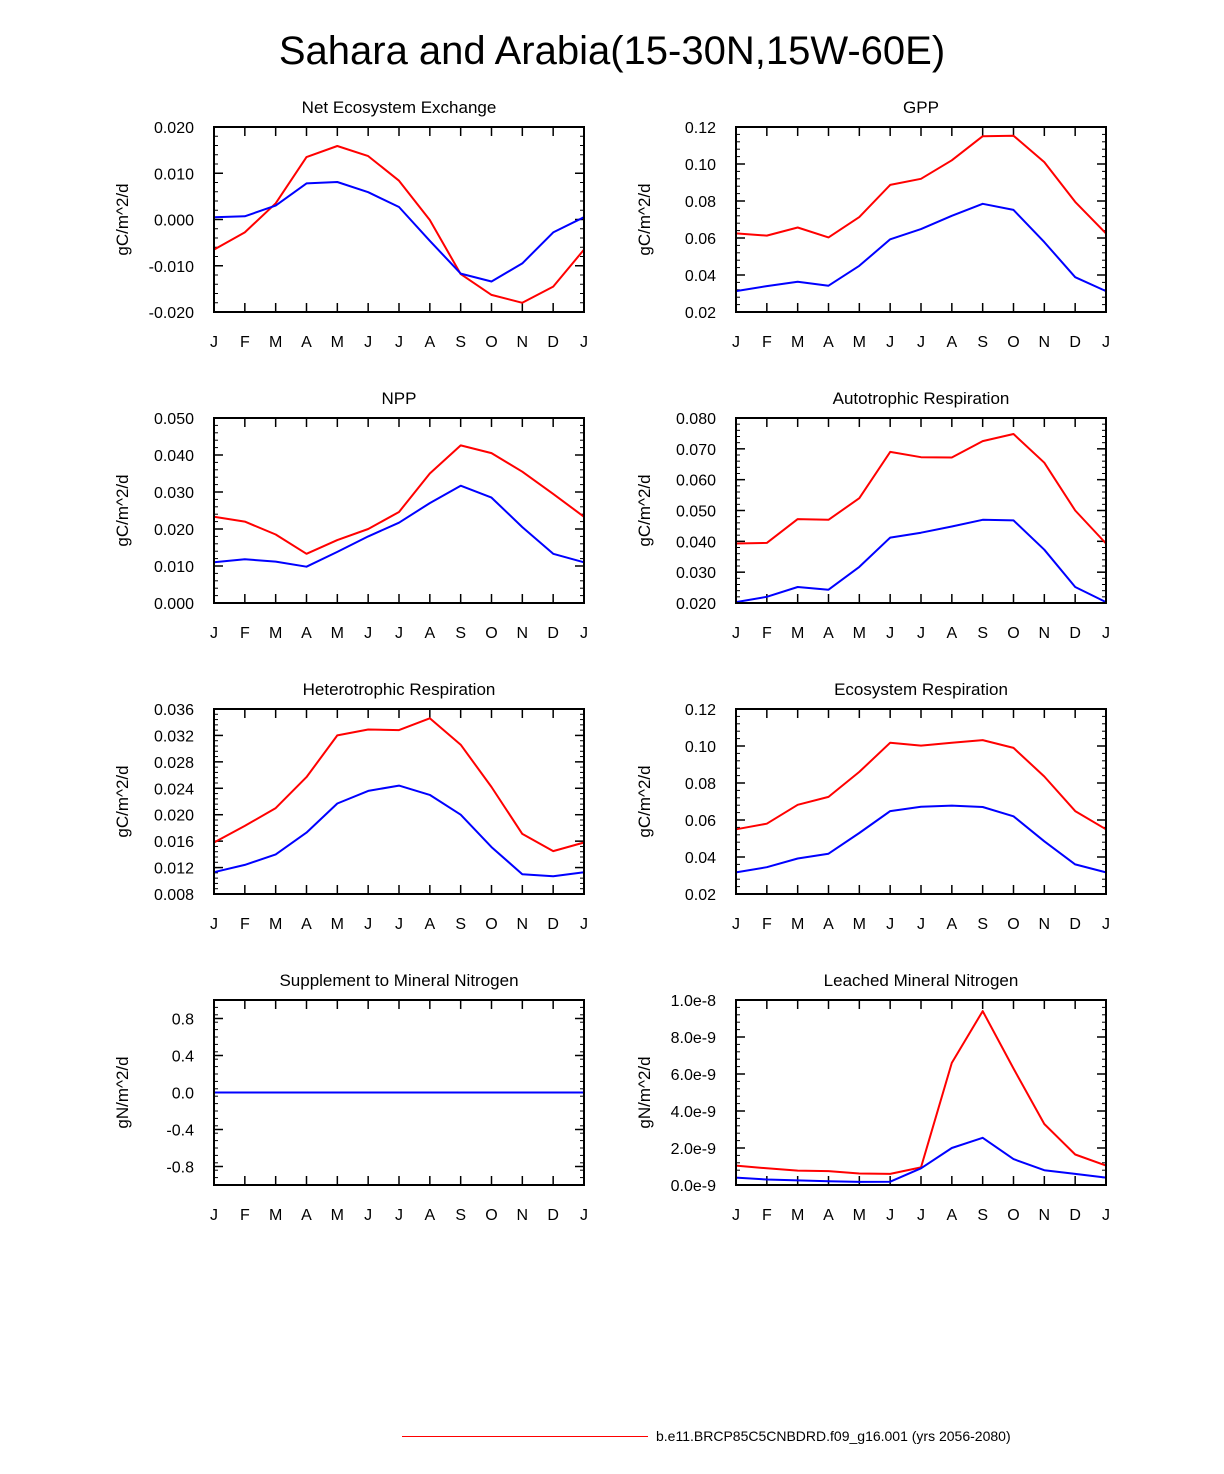 The image size is (1224, 1474). Describe the element at coordinates (693, 1001) in the screenshot. I see `y-tick-label: 1.0e-8` at that location.